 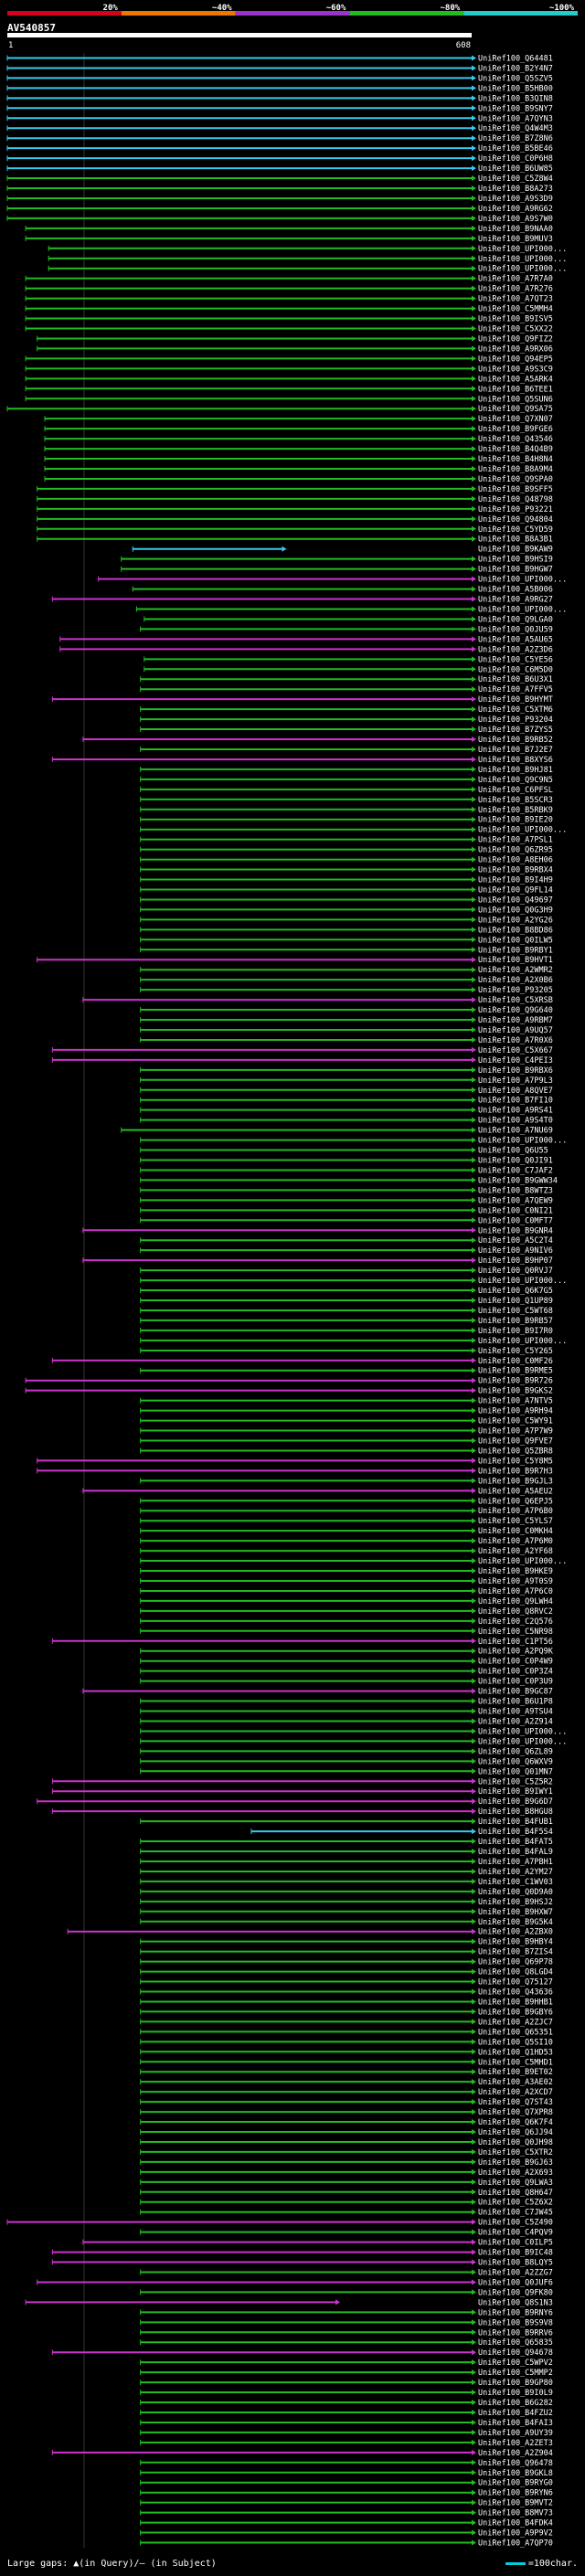 I want to click on hit-label: UniRef100_B8A273, so click(x=515, y=189).